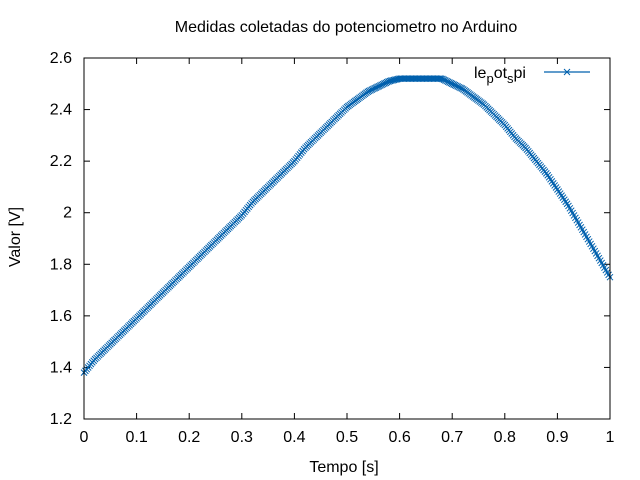 Image resolution: width=640 pixels, height=480 pixels. What do you see at coordinates (610, 437) in the screenshot?
I see `x-tick-label: 1` at bounding box center [610, 437].